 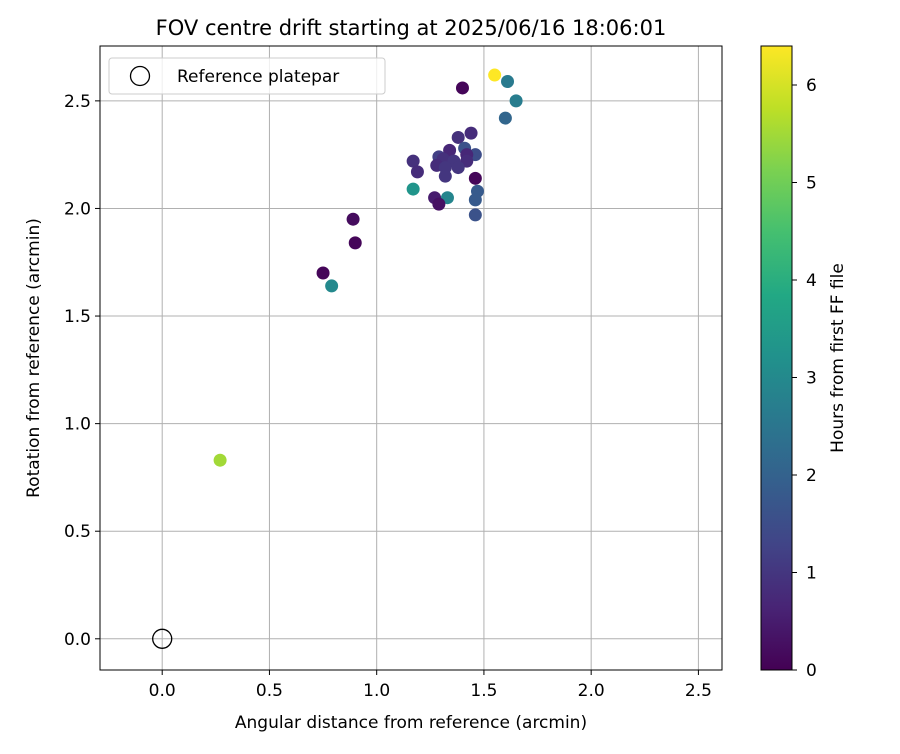 What do you see at coordinates (811, 574) in the screenshot?
I see `colorbar-tick-label: 1` at bounding box center [811, 574].